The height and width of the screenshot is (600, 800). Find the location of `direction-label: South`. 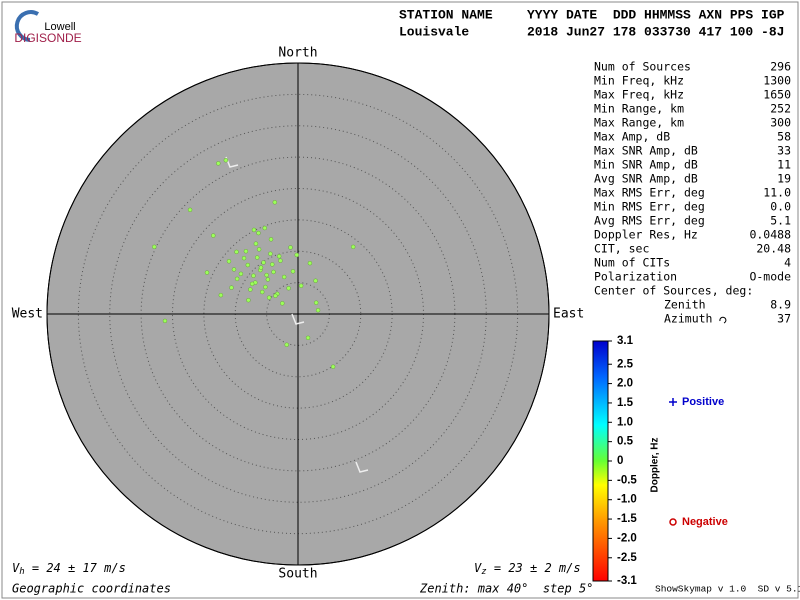

direction-label: South is located at coordinates (297, 574).